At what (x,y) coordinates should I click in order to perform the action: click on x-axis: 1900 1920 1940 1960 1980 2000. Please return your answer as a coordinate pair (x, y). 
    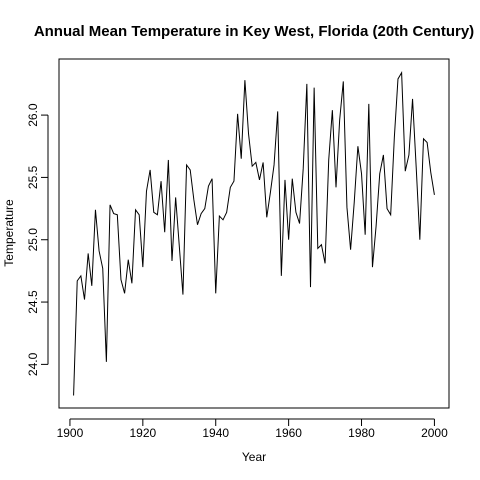
    Looking at the image, I should click on (252, 429).